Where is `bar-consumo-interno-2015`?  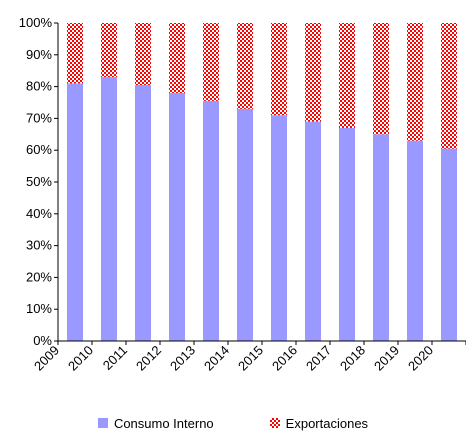
bar-consumo-interno-2015 is located at coordinates (279, 228).